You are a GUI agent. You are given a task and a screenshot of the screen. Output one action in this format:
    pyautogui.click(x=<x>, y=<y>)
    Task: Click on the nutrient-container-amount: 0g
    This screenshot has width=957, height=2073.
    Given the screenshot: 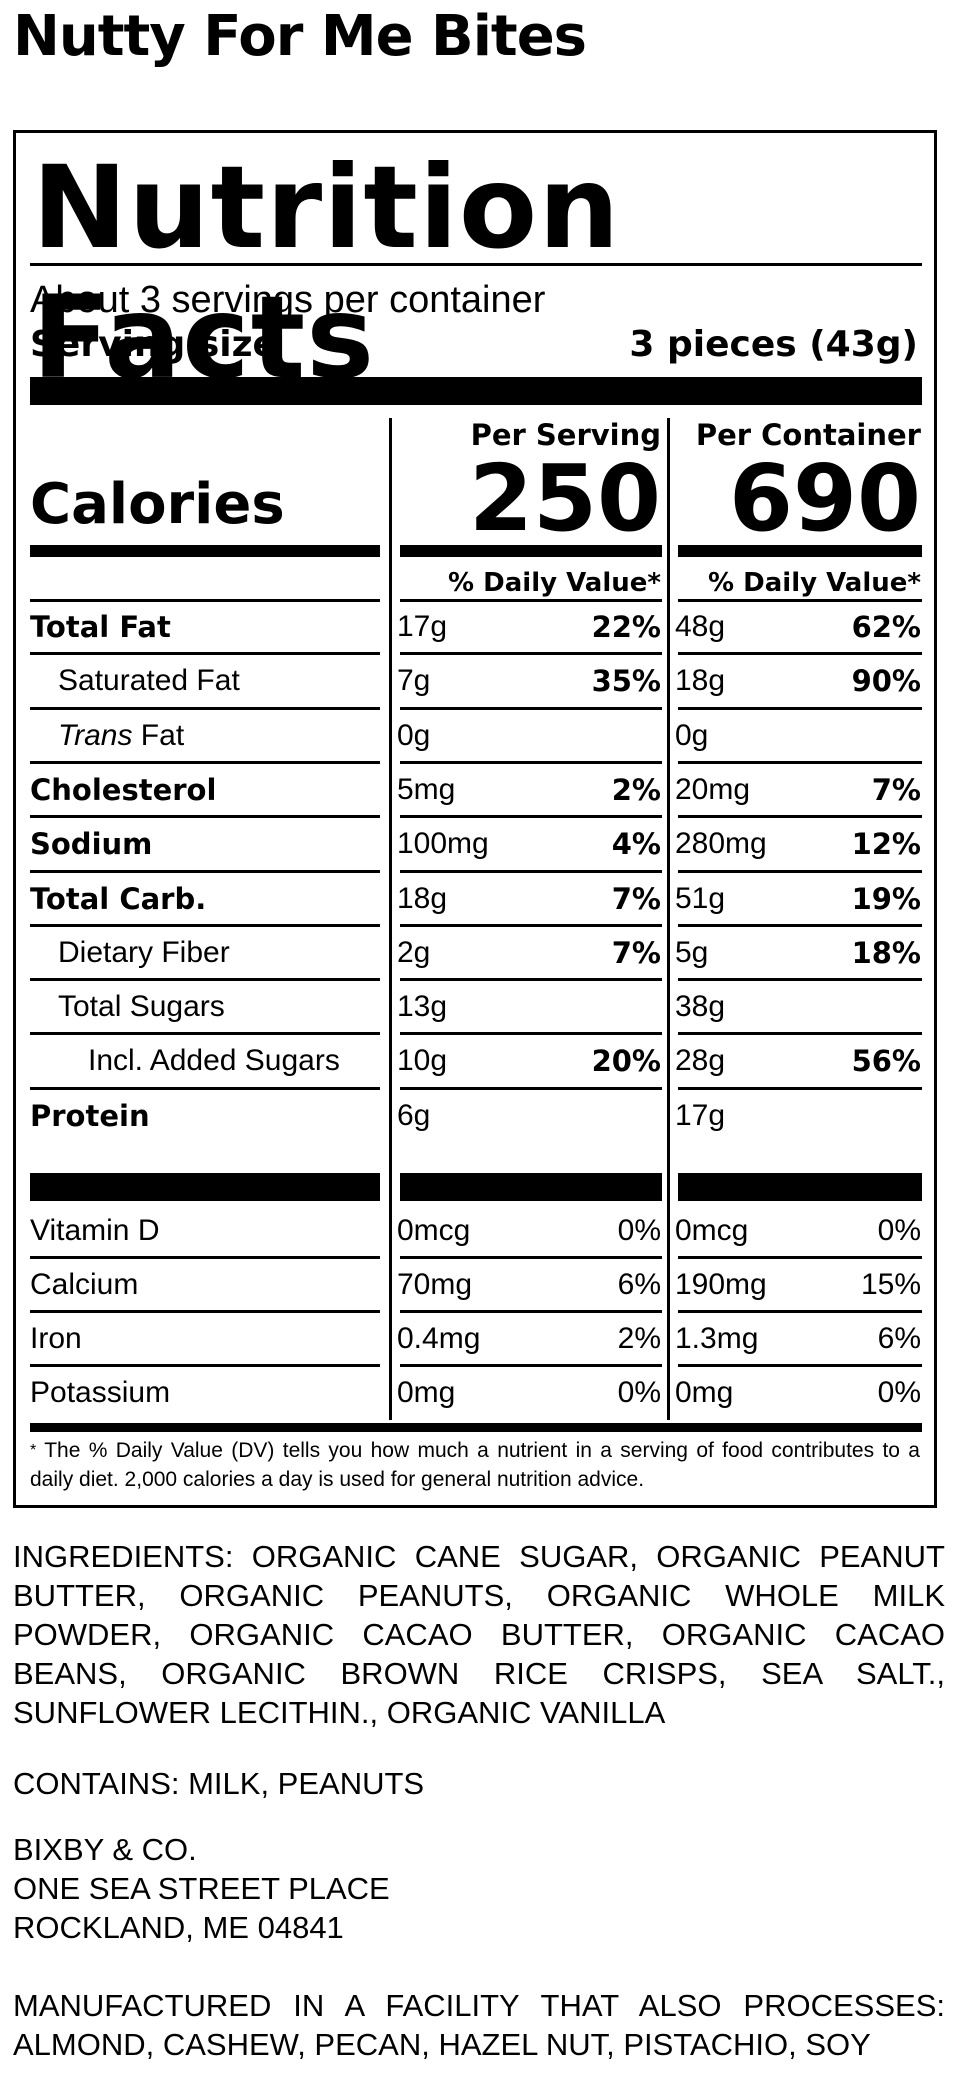 What is the action you would take?
    pyautogui.click(x=692, y=735)
    